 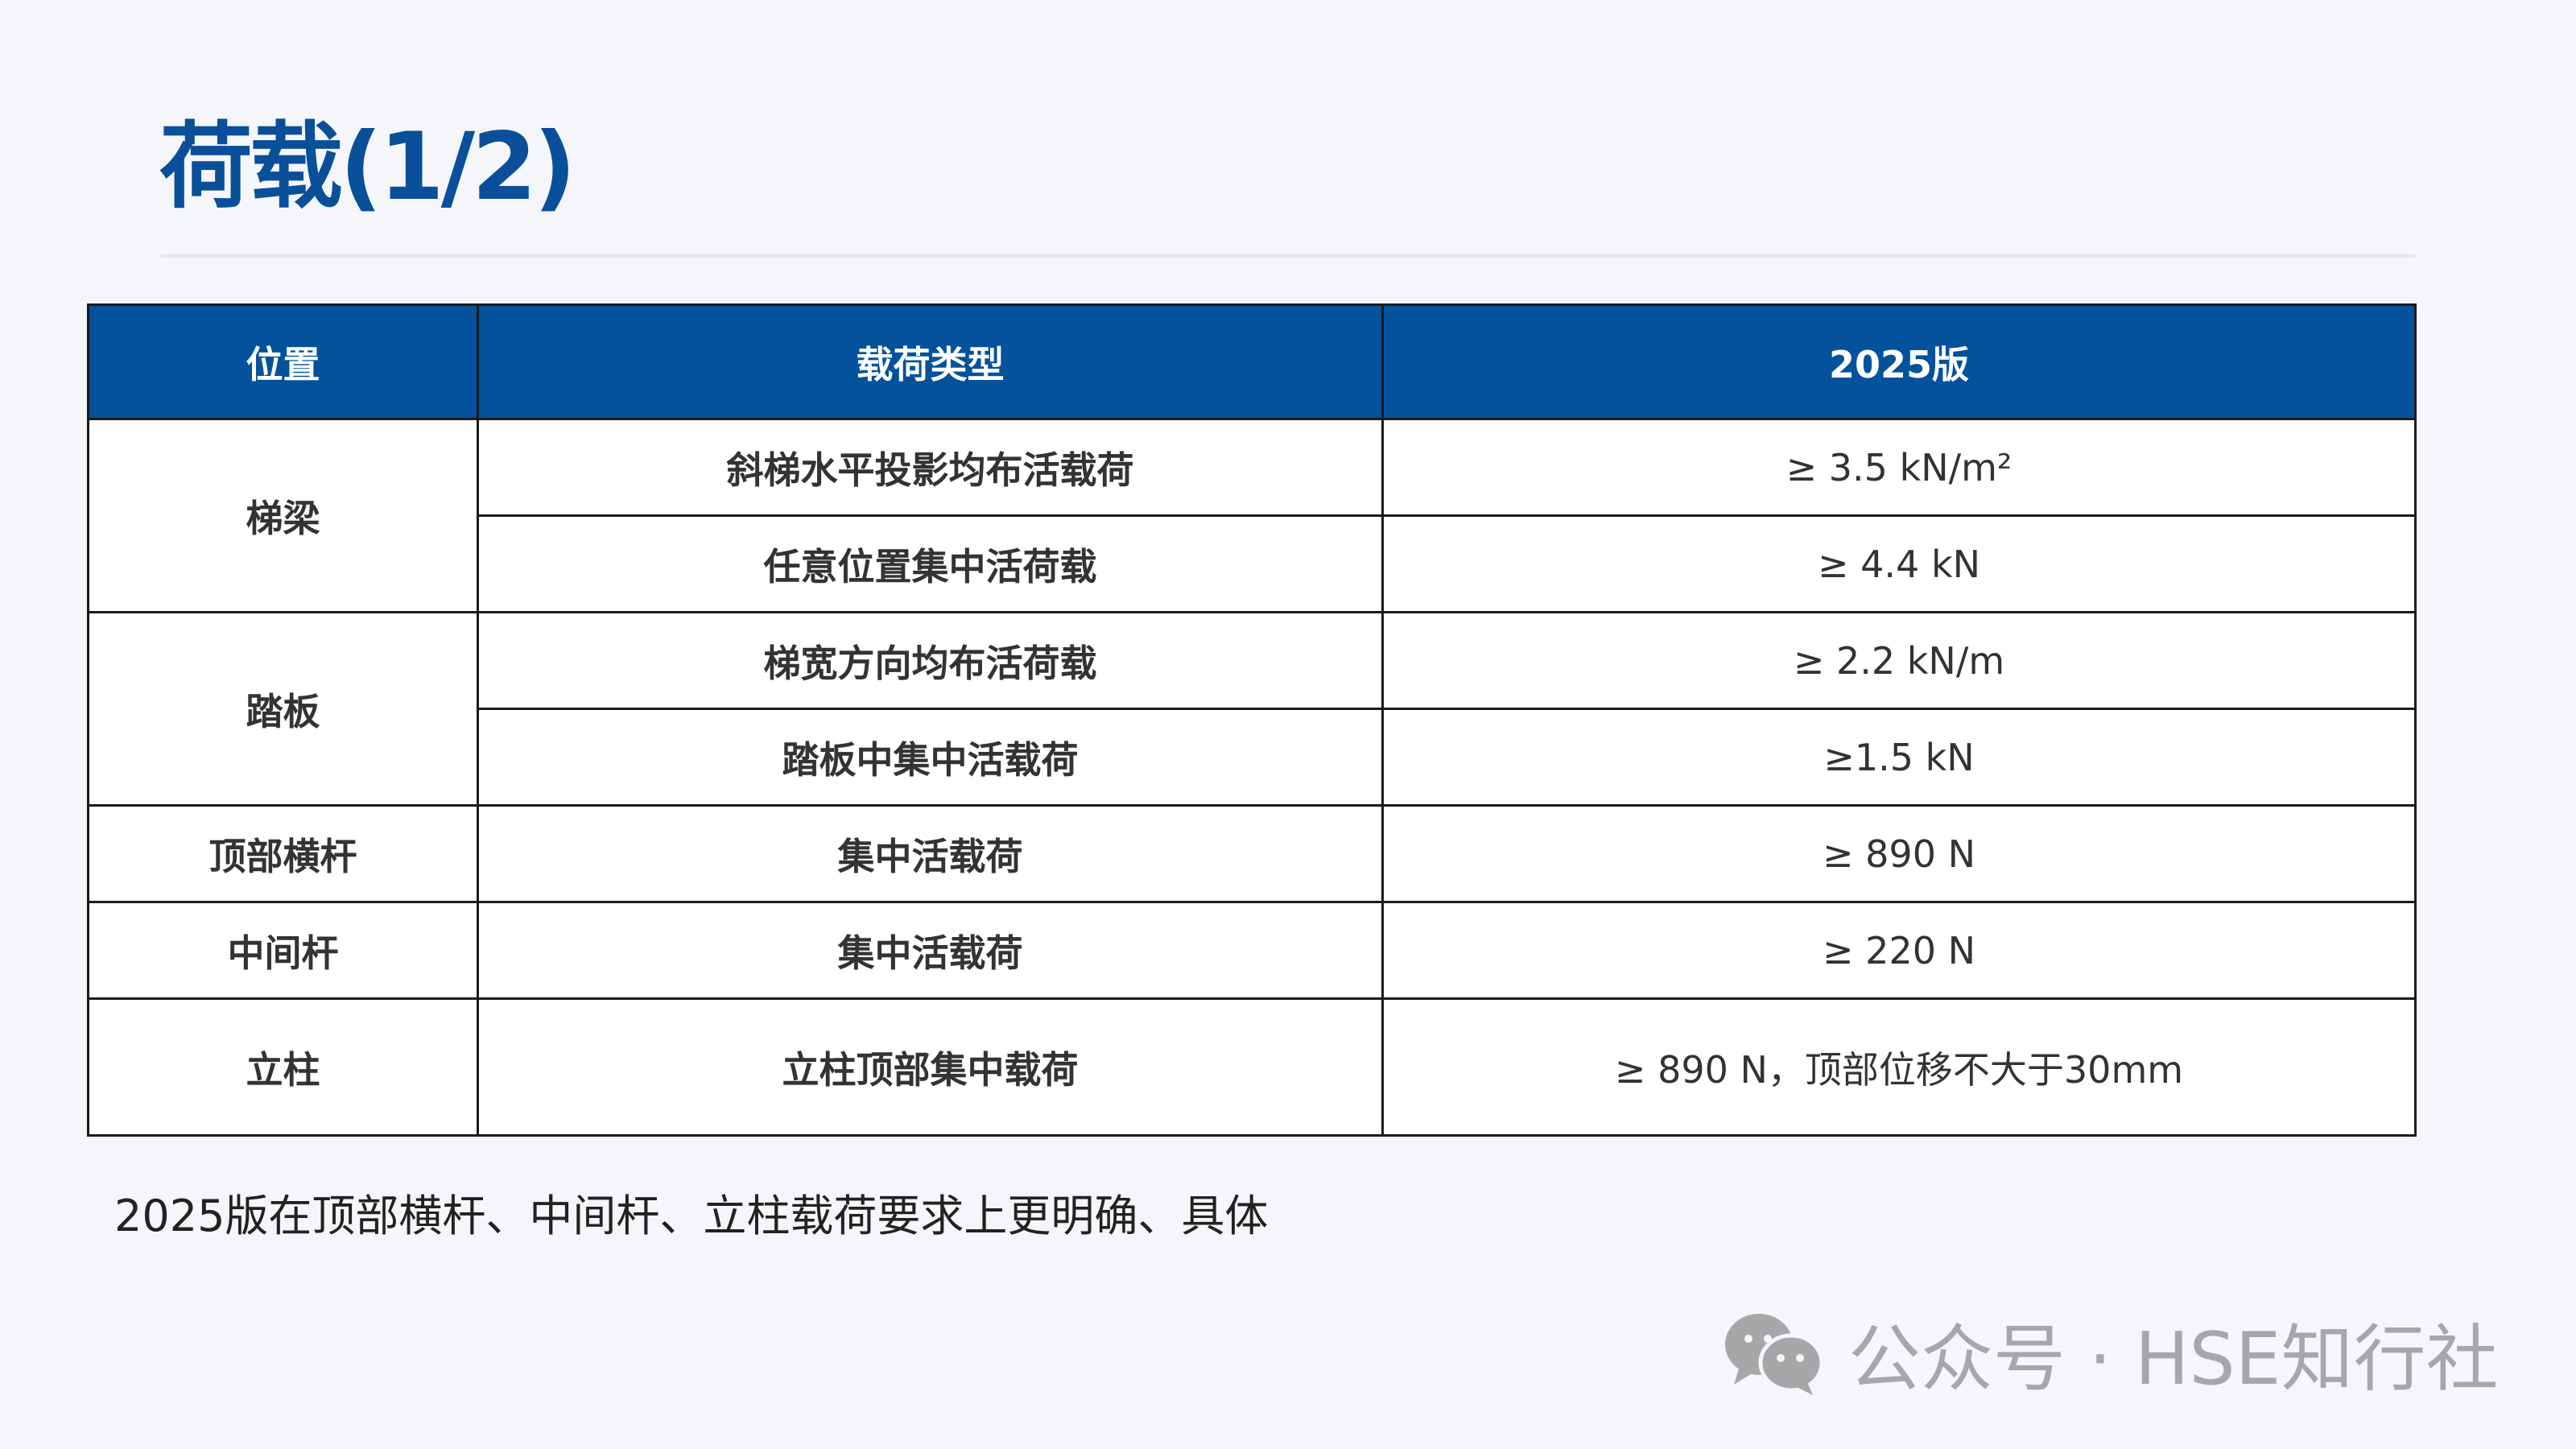 I want to click on cell-position: 立柱, so click(x=283, y=1067).